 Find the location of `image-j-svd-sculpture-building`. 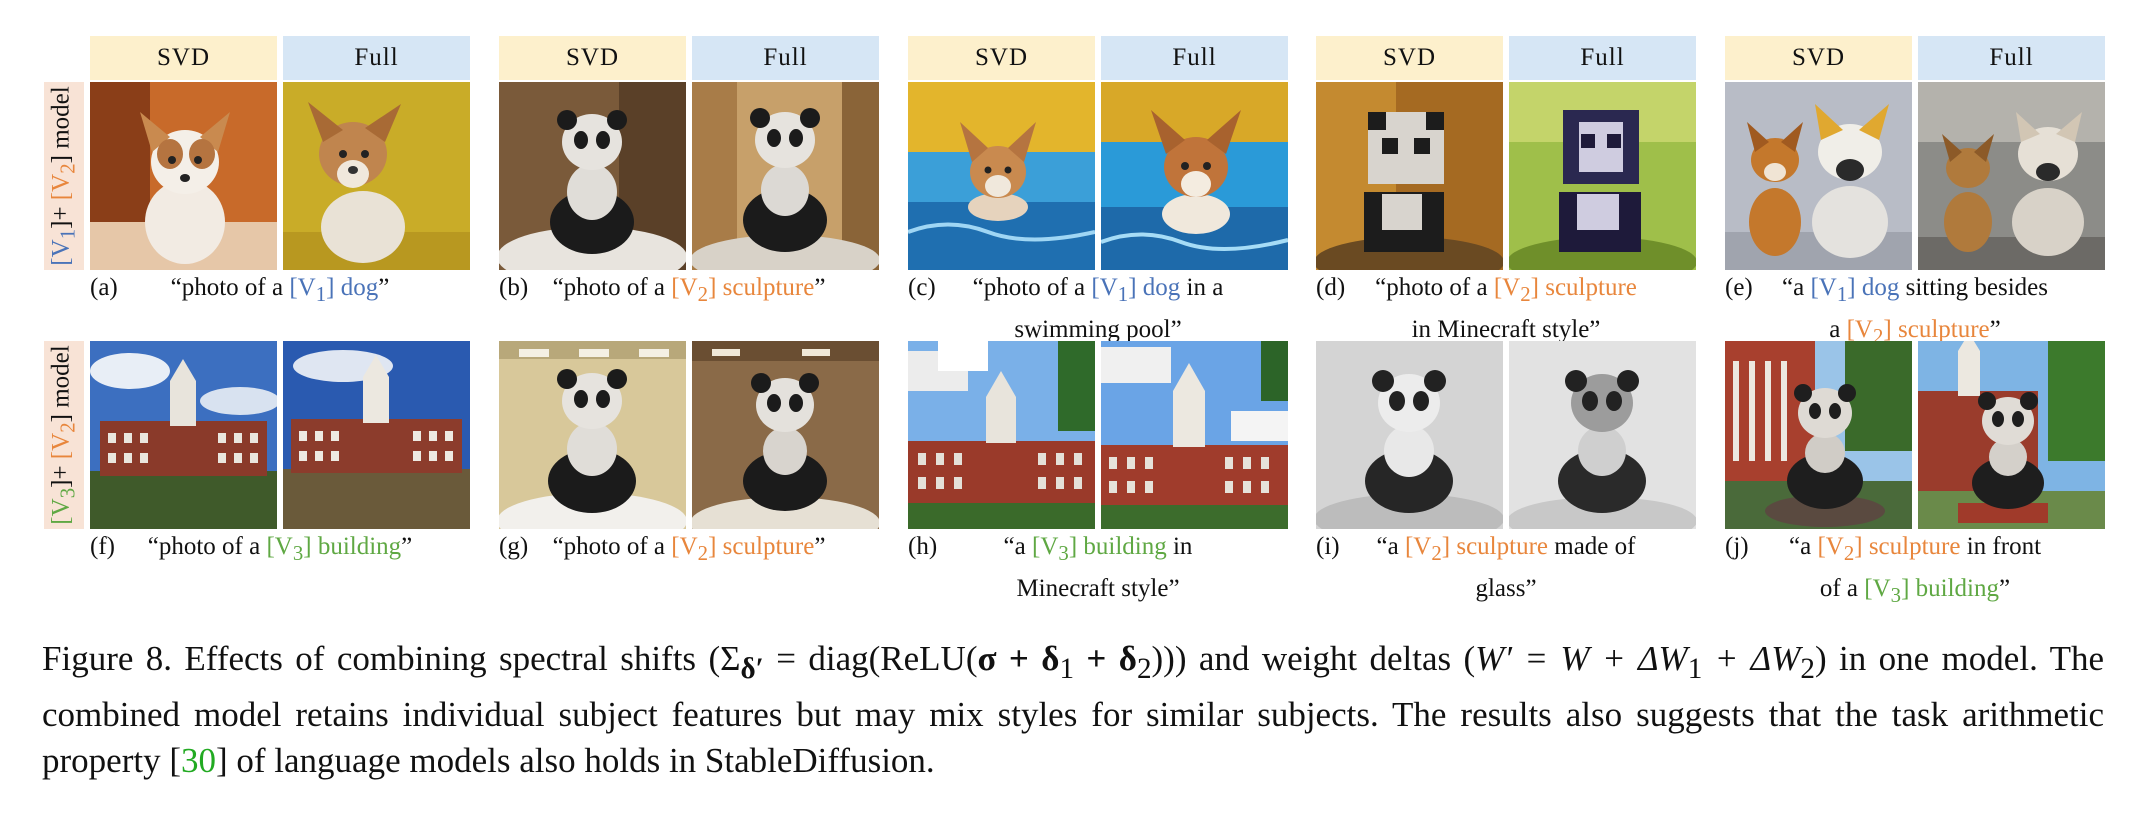

image-j-svd-sculpture-building is located at coordinates (1818, 435).